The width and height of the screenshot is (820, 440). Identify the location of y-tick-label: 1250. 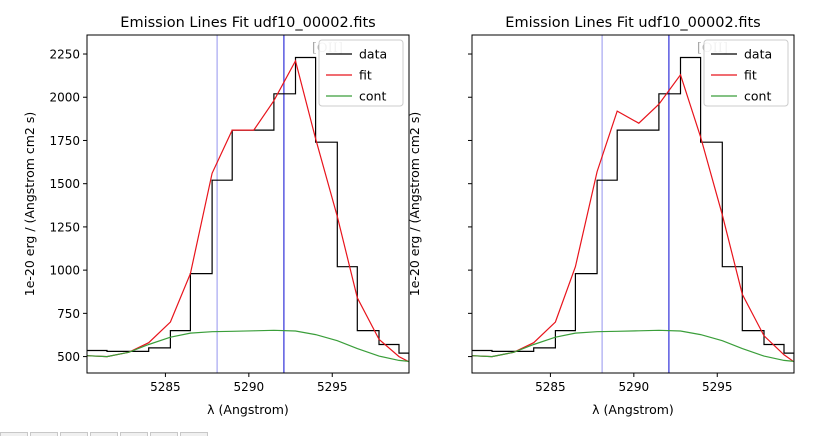
(64, 227).